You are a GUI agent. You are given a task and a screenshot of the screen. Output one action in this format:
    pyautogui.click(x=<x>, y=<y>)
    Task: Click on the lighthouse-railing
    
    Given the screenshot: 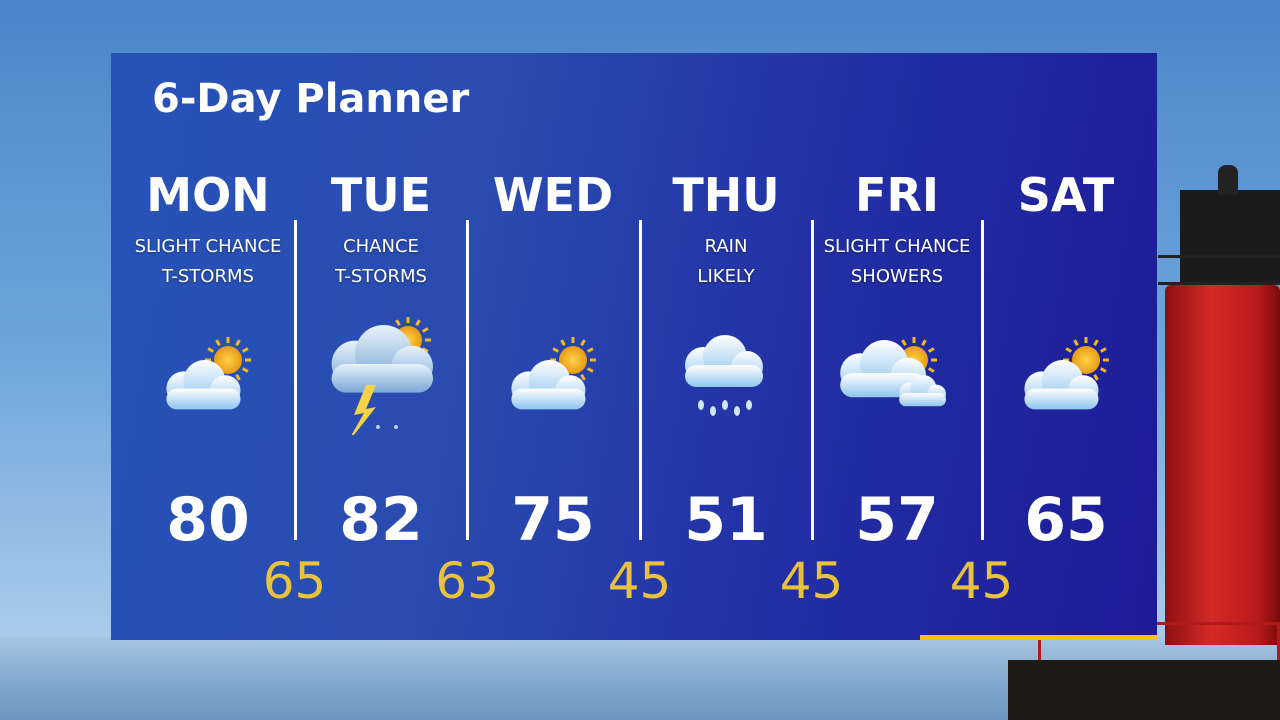 What is the action you would take?
    pyautogui.click(x=1219, y=270)
    